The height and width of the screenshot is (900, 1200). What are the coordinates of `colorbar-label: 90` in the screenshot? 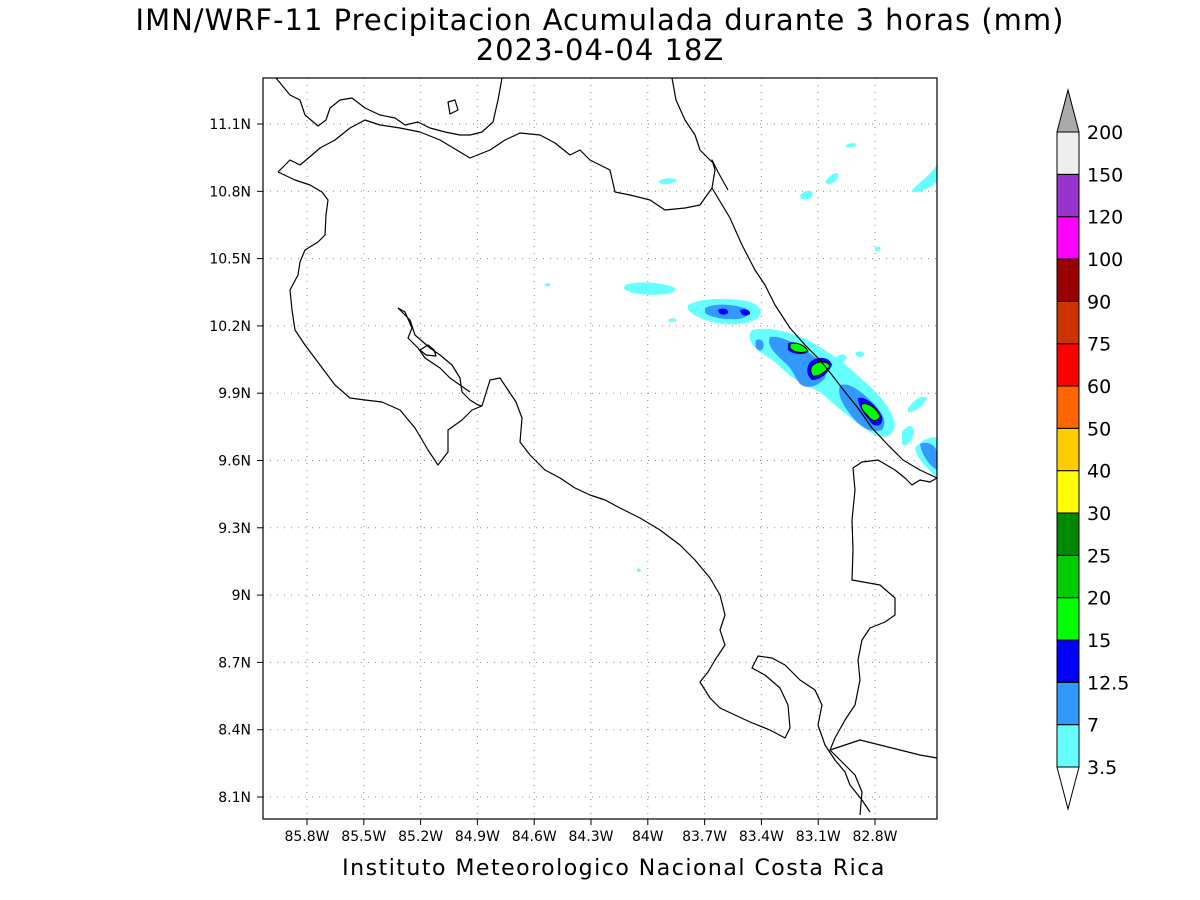 It's located at (1099, 302).